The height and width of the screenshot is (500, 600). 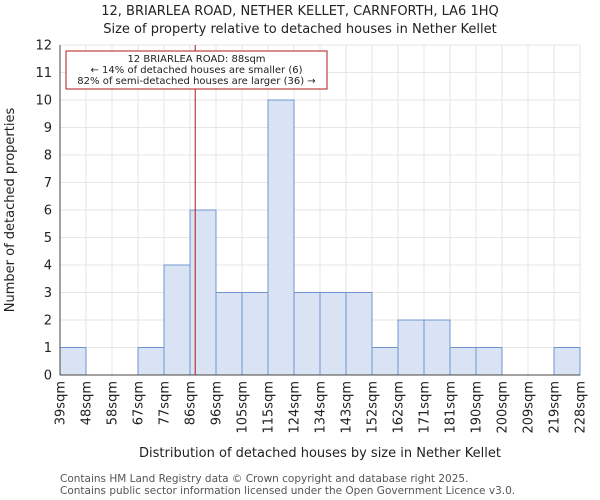 I want to click on x-tick-label: 134sqm, so click(x=321, y=407).